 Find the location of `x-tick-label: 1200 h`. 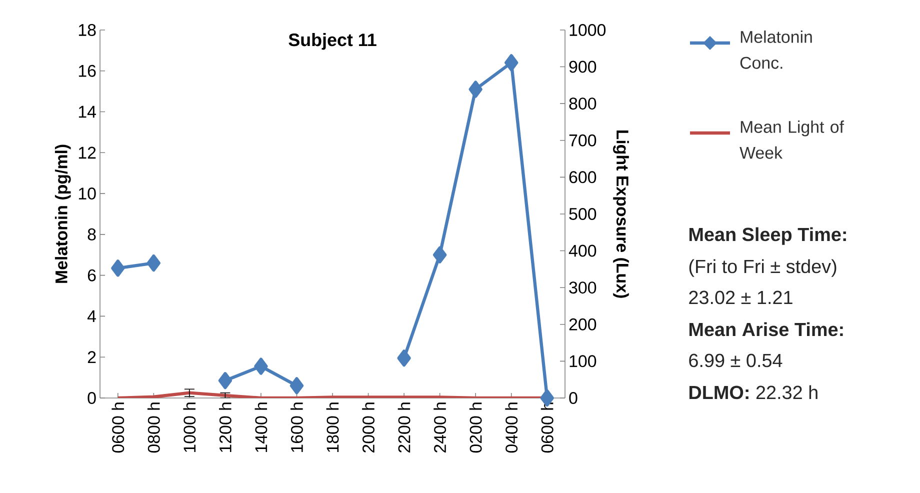

x-tick-label: 1200 h is located at coordinates (225, 427).